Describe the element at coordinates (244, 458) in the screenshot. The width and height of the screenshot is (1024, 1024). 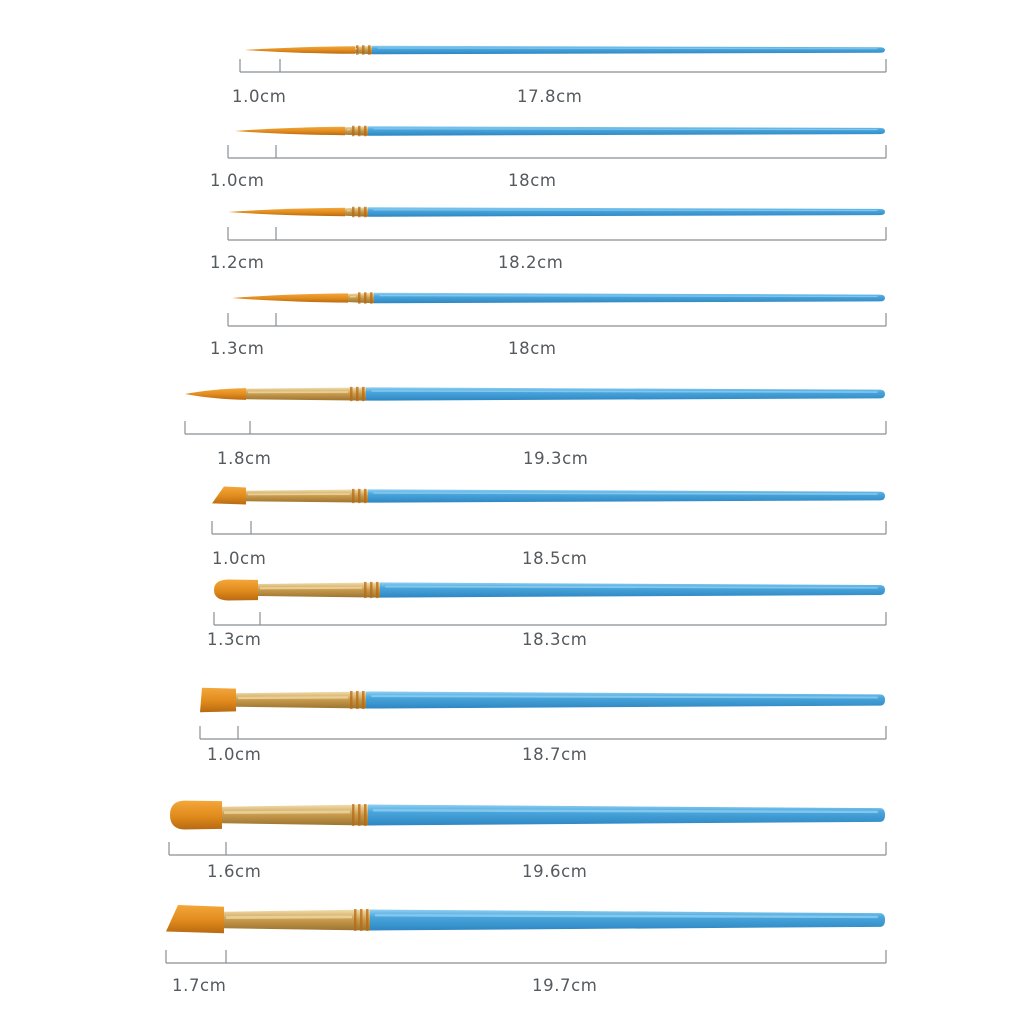
I see `head-length-label: 1.8cm` at that location.